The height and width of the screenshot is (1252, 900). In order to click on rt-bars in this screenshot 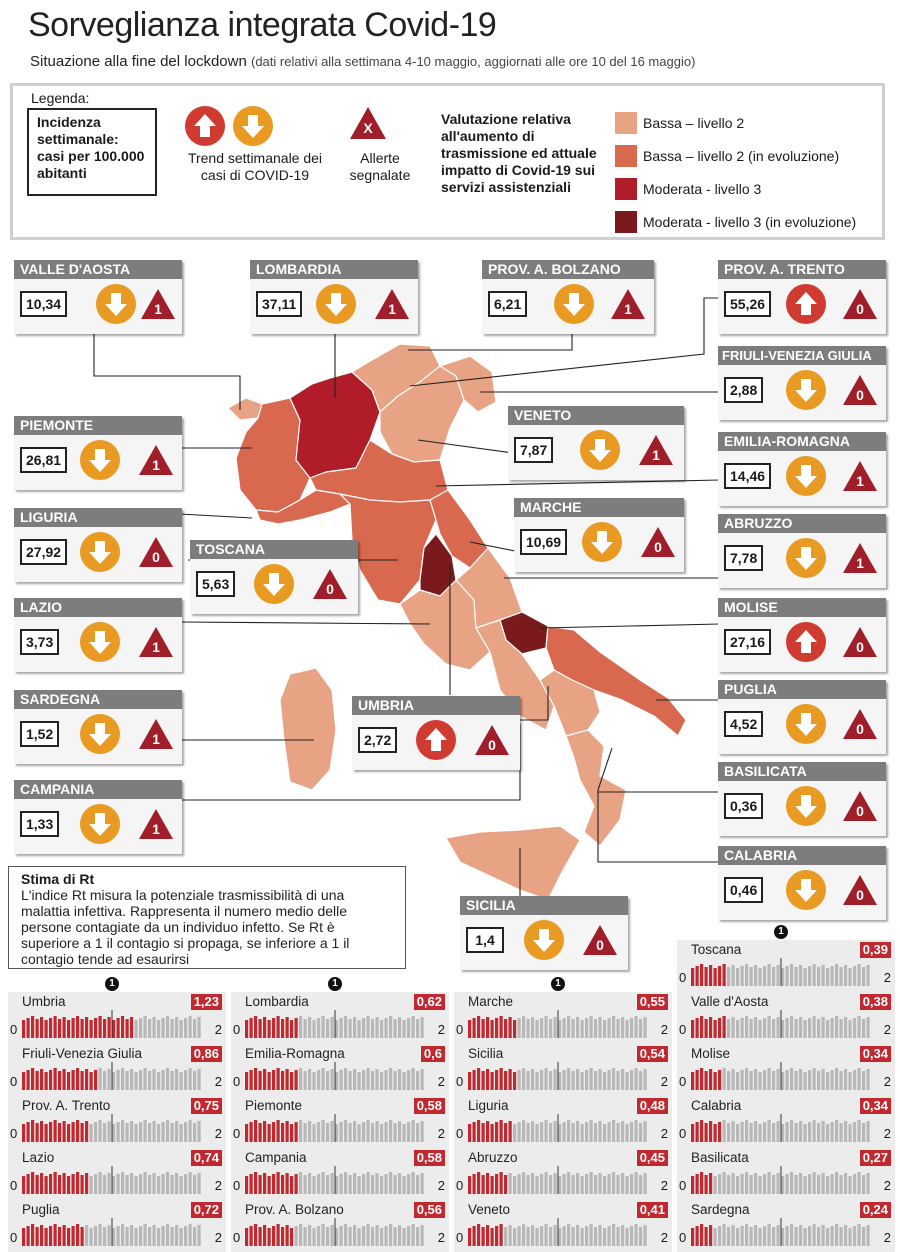, I will do `click(557, 1232)`.